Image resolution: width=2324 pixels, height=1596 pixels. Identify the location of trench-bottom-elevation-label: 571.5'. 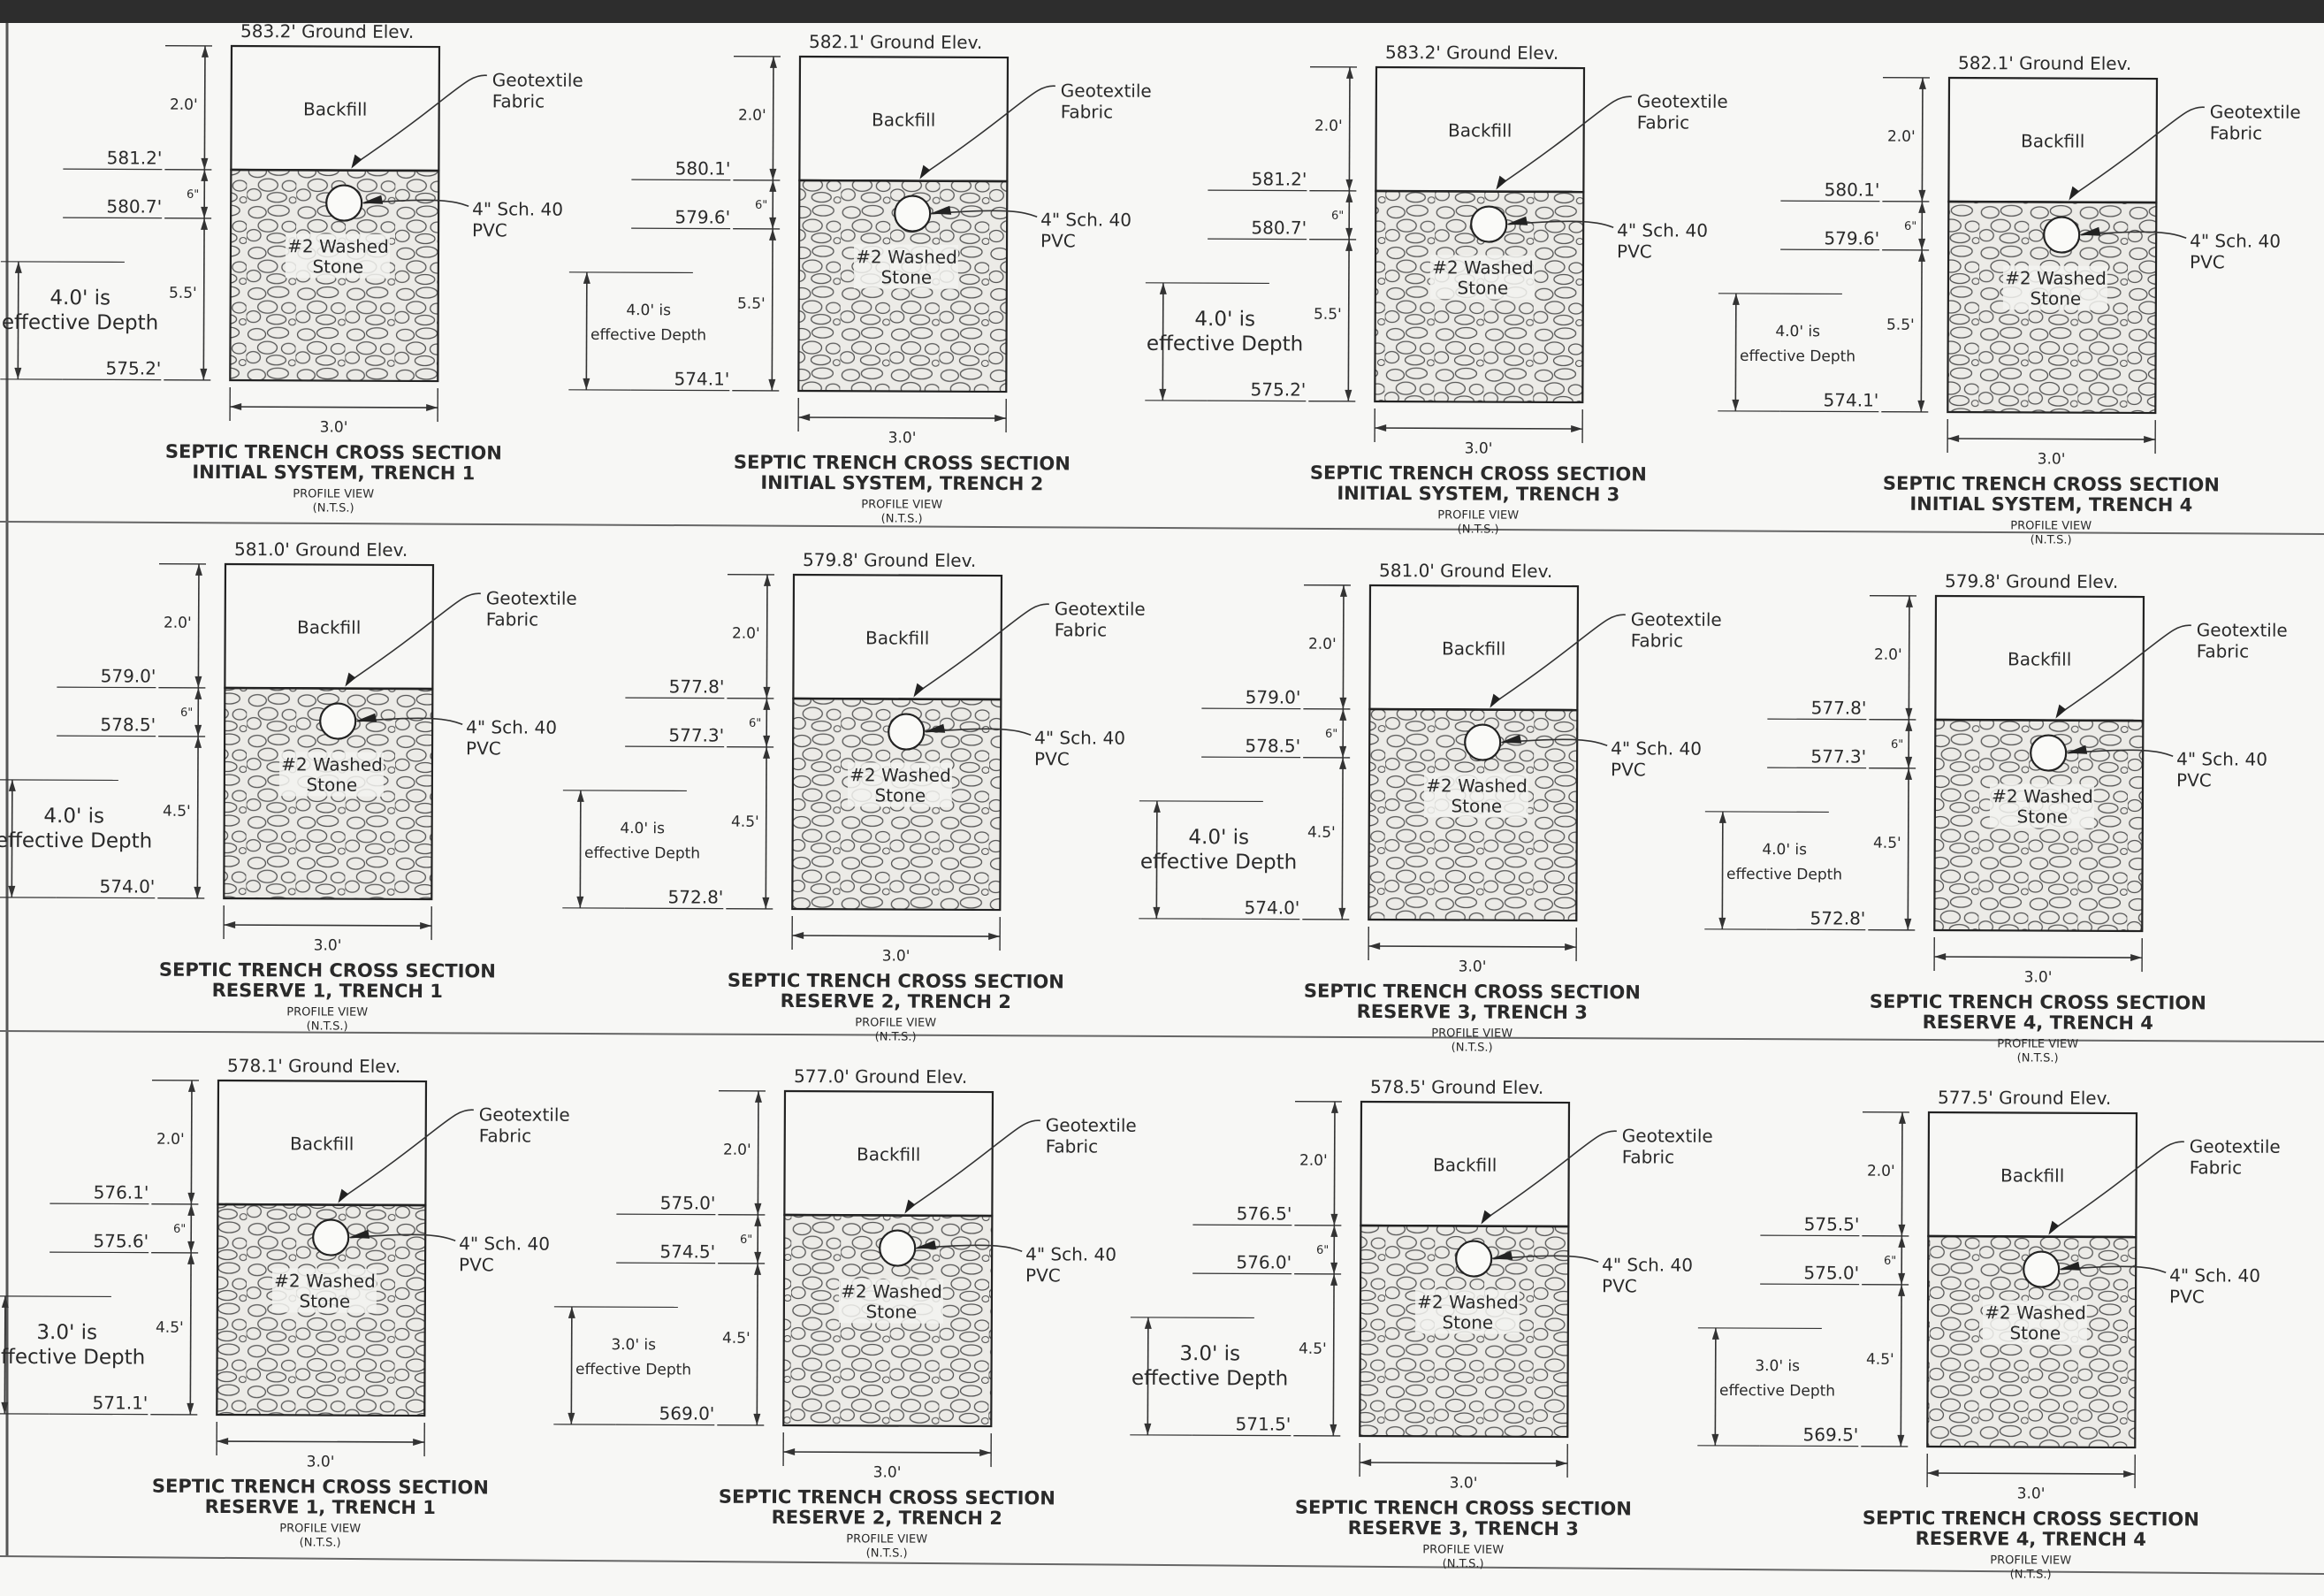
(1264, 1423).